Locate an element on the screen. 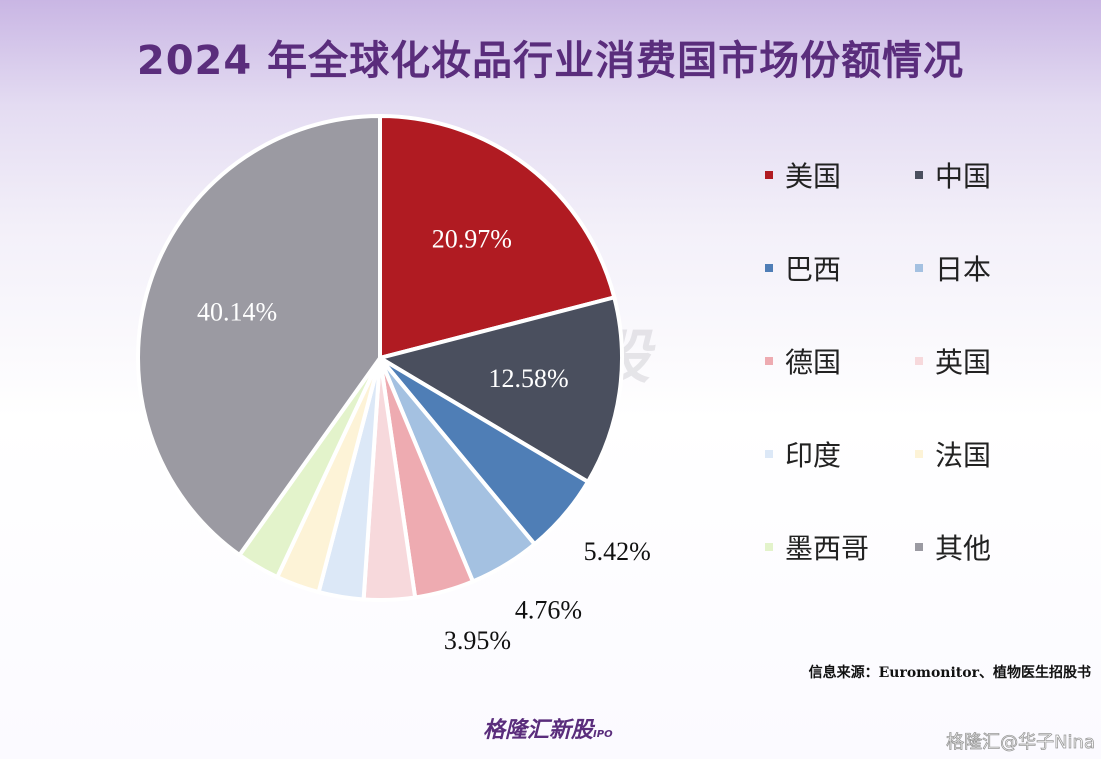  legend-item: 英国 is located at coordinates (953, 361).